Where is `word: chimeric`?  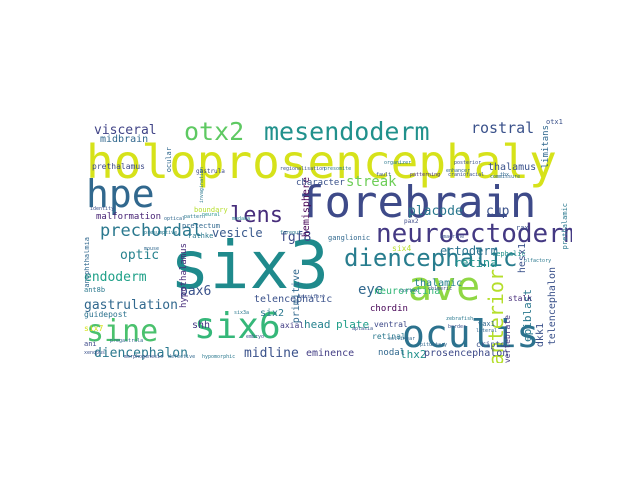 word: chimeric is located at coordinates (440, 289).